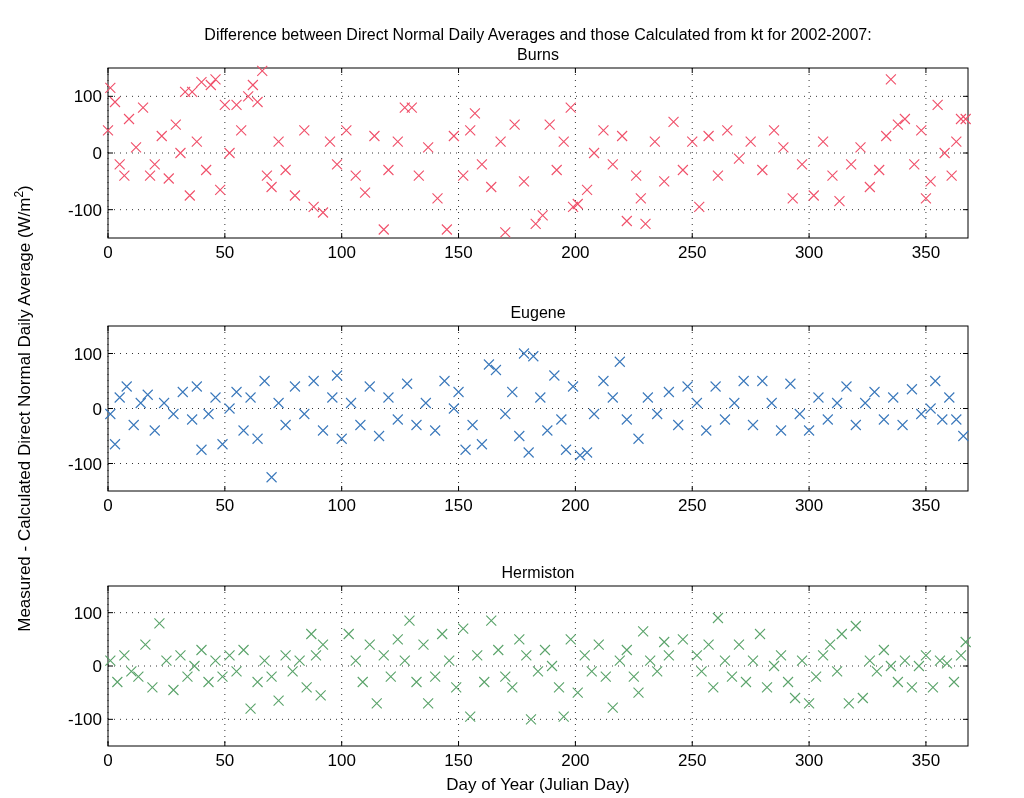 The image size is (1024, 798). What do you see at coordinates (538, 34) in the screenshot?
I see `chart-title: Difference between Direct Normal Daily Averages and those Calculated from kt for 2002-2007:` at bounding box center [538, 34].